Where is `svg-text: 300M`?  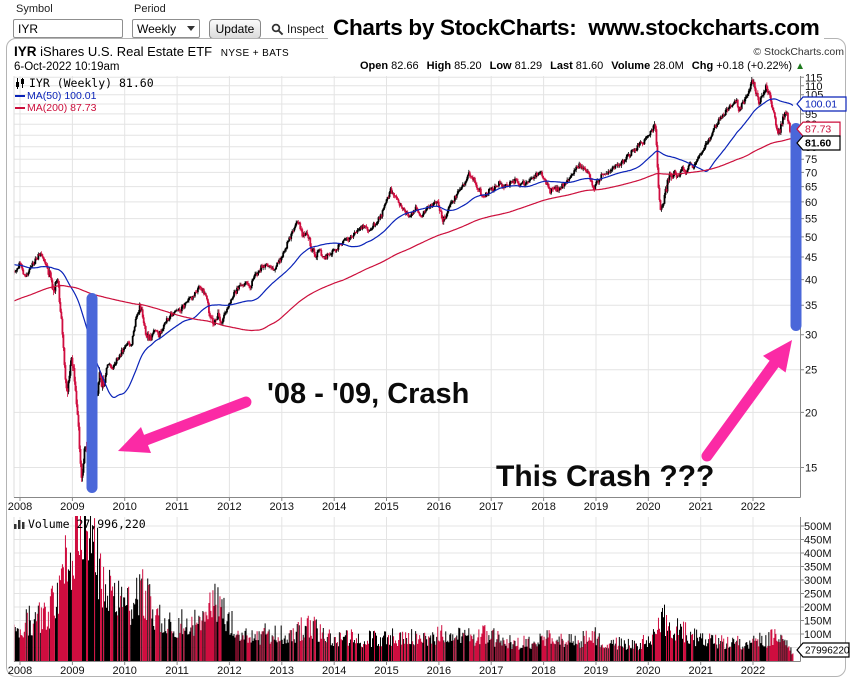 svg-text: 300M is located at coordinates (818, 581).